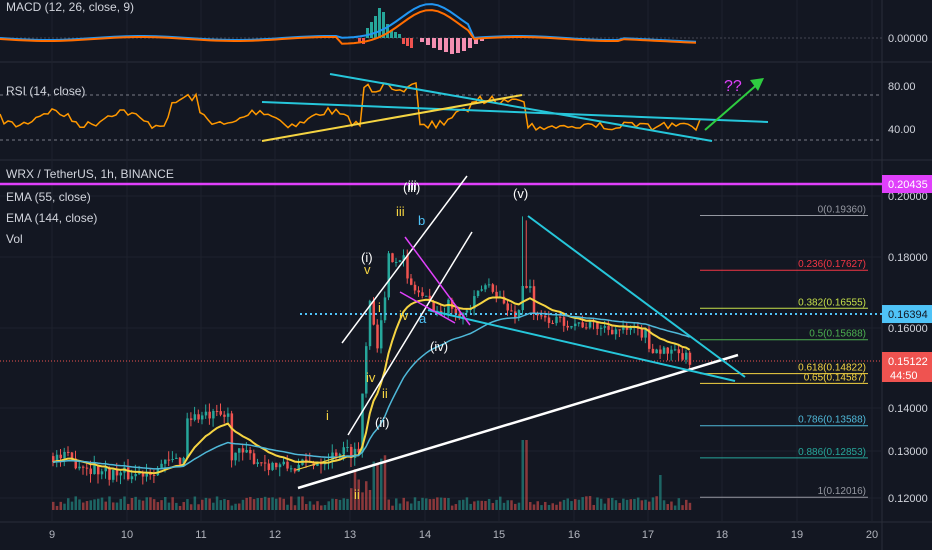  What do you see at coordinates (581, 345) in the screenshot?
I see `descending-trendline` at bounding box center [581, 345].